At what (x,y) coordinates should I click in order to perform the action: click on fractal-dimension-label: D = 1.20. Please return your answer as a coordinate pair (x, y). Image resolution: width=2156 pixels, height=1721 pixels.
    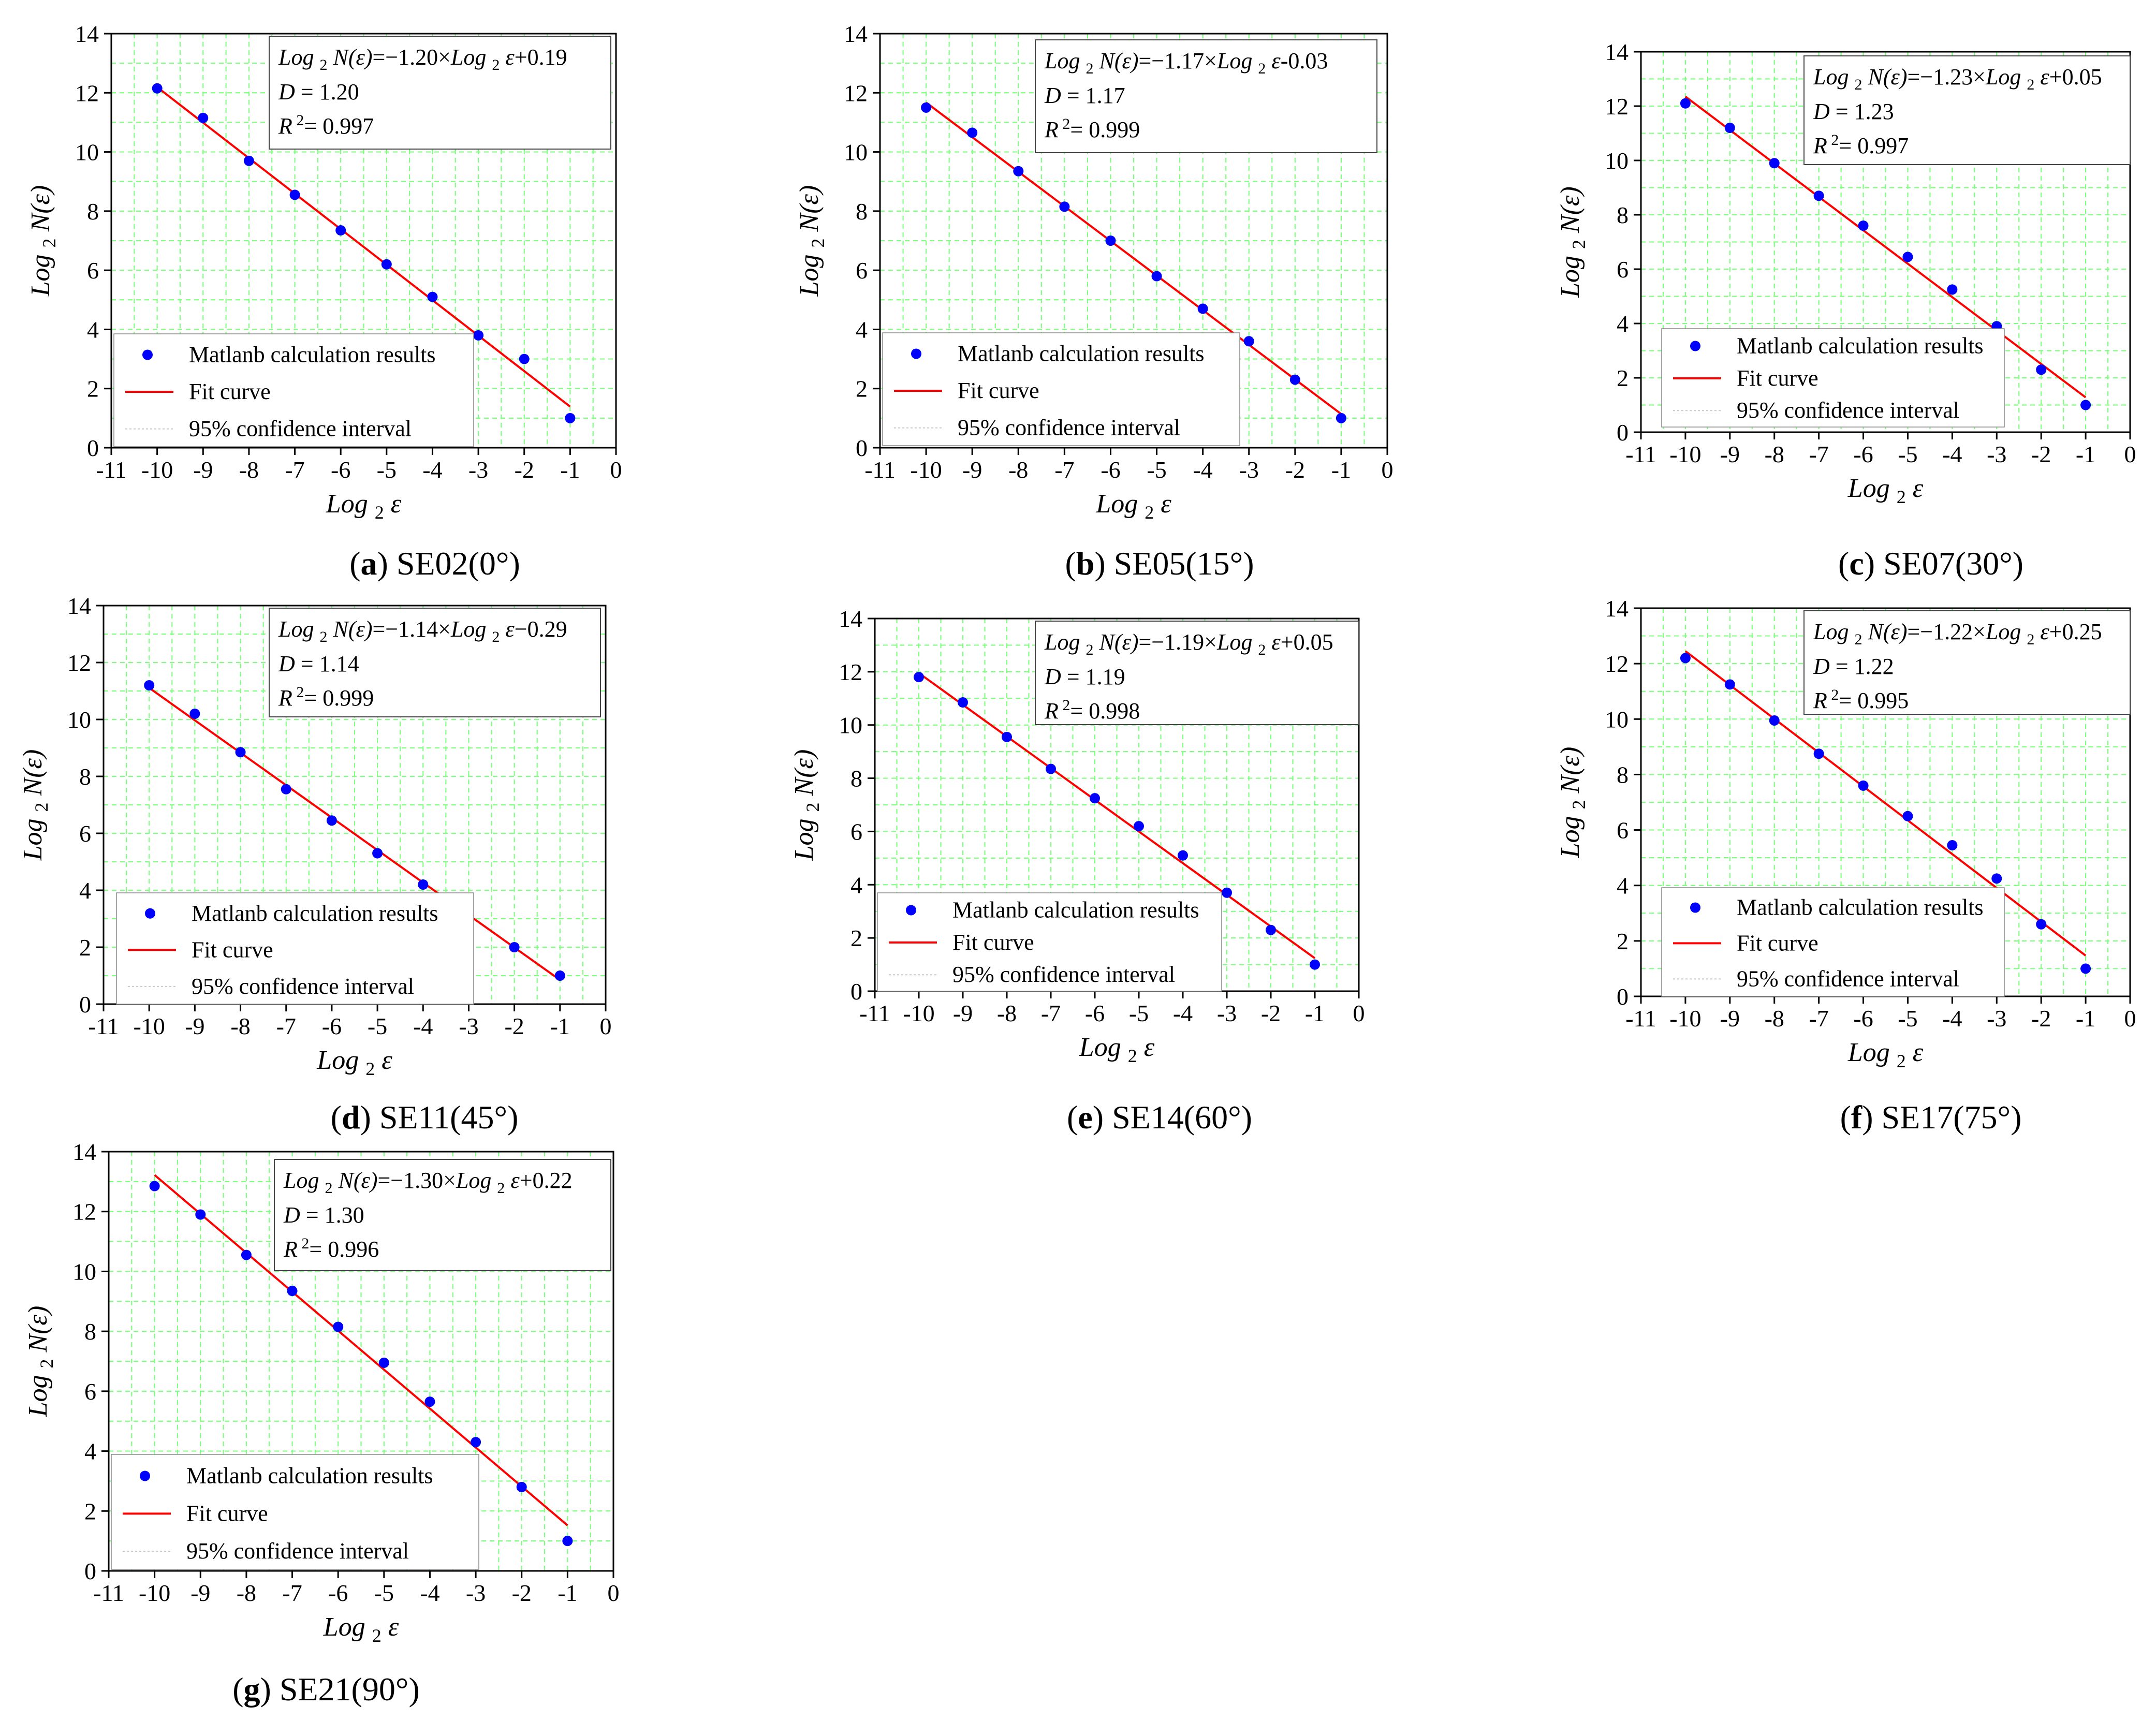
    Looking at the image, I should click on (318, 92).